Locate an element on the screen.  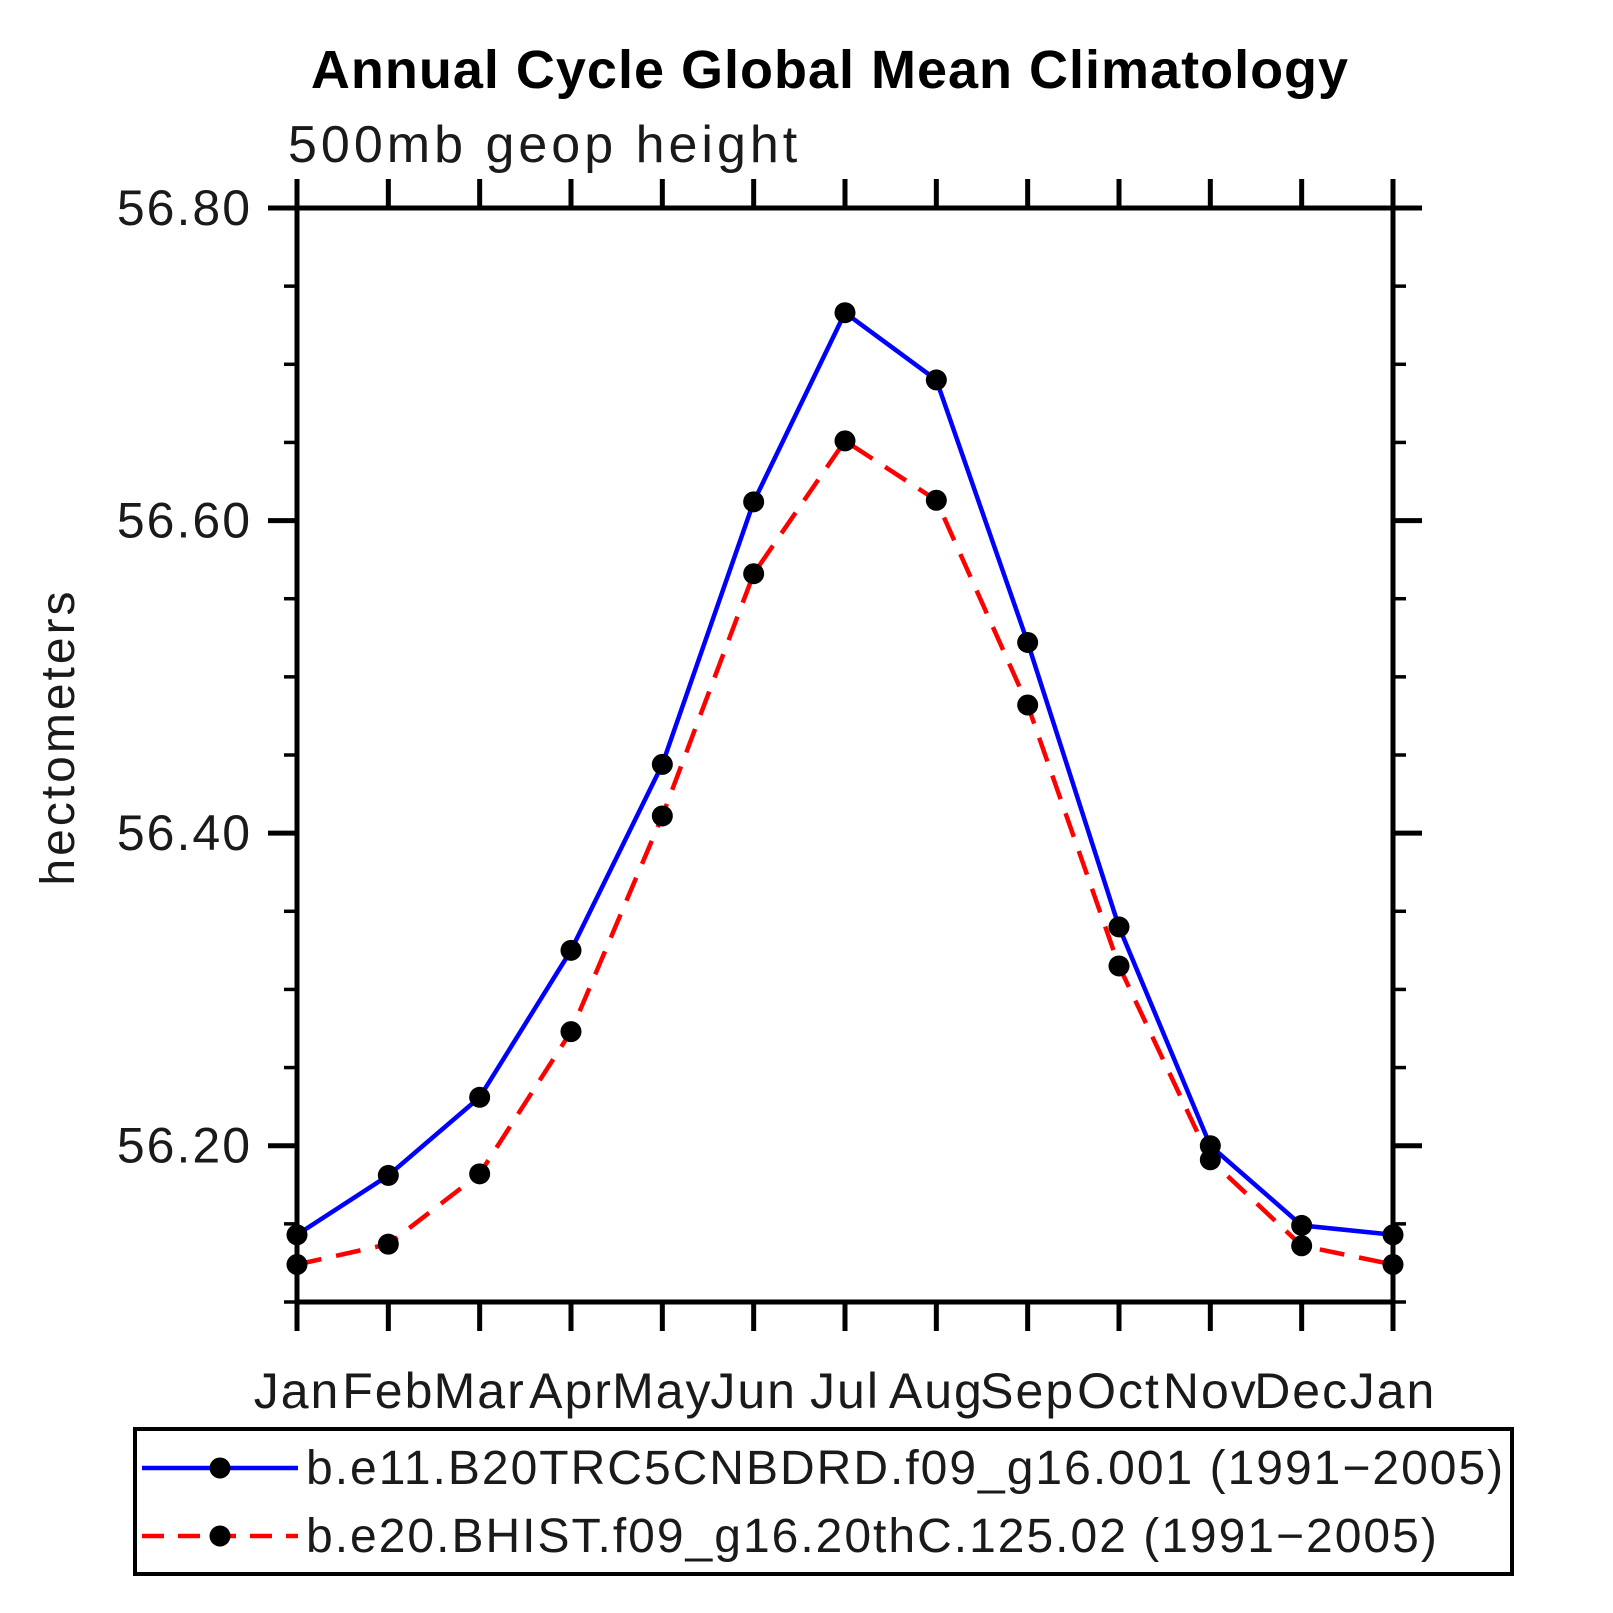
x-tick-label: Mar is located at coordinates (480, 1391).